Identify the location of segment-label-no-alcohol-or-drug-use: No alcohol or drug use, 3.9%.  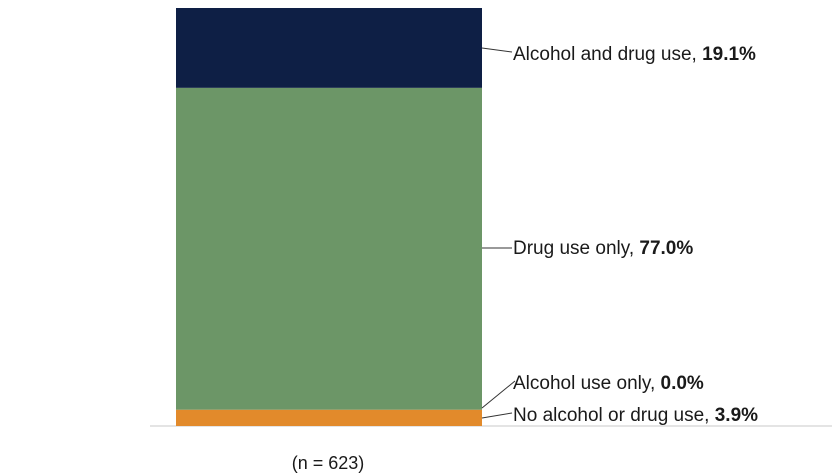
(635, 415).